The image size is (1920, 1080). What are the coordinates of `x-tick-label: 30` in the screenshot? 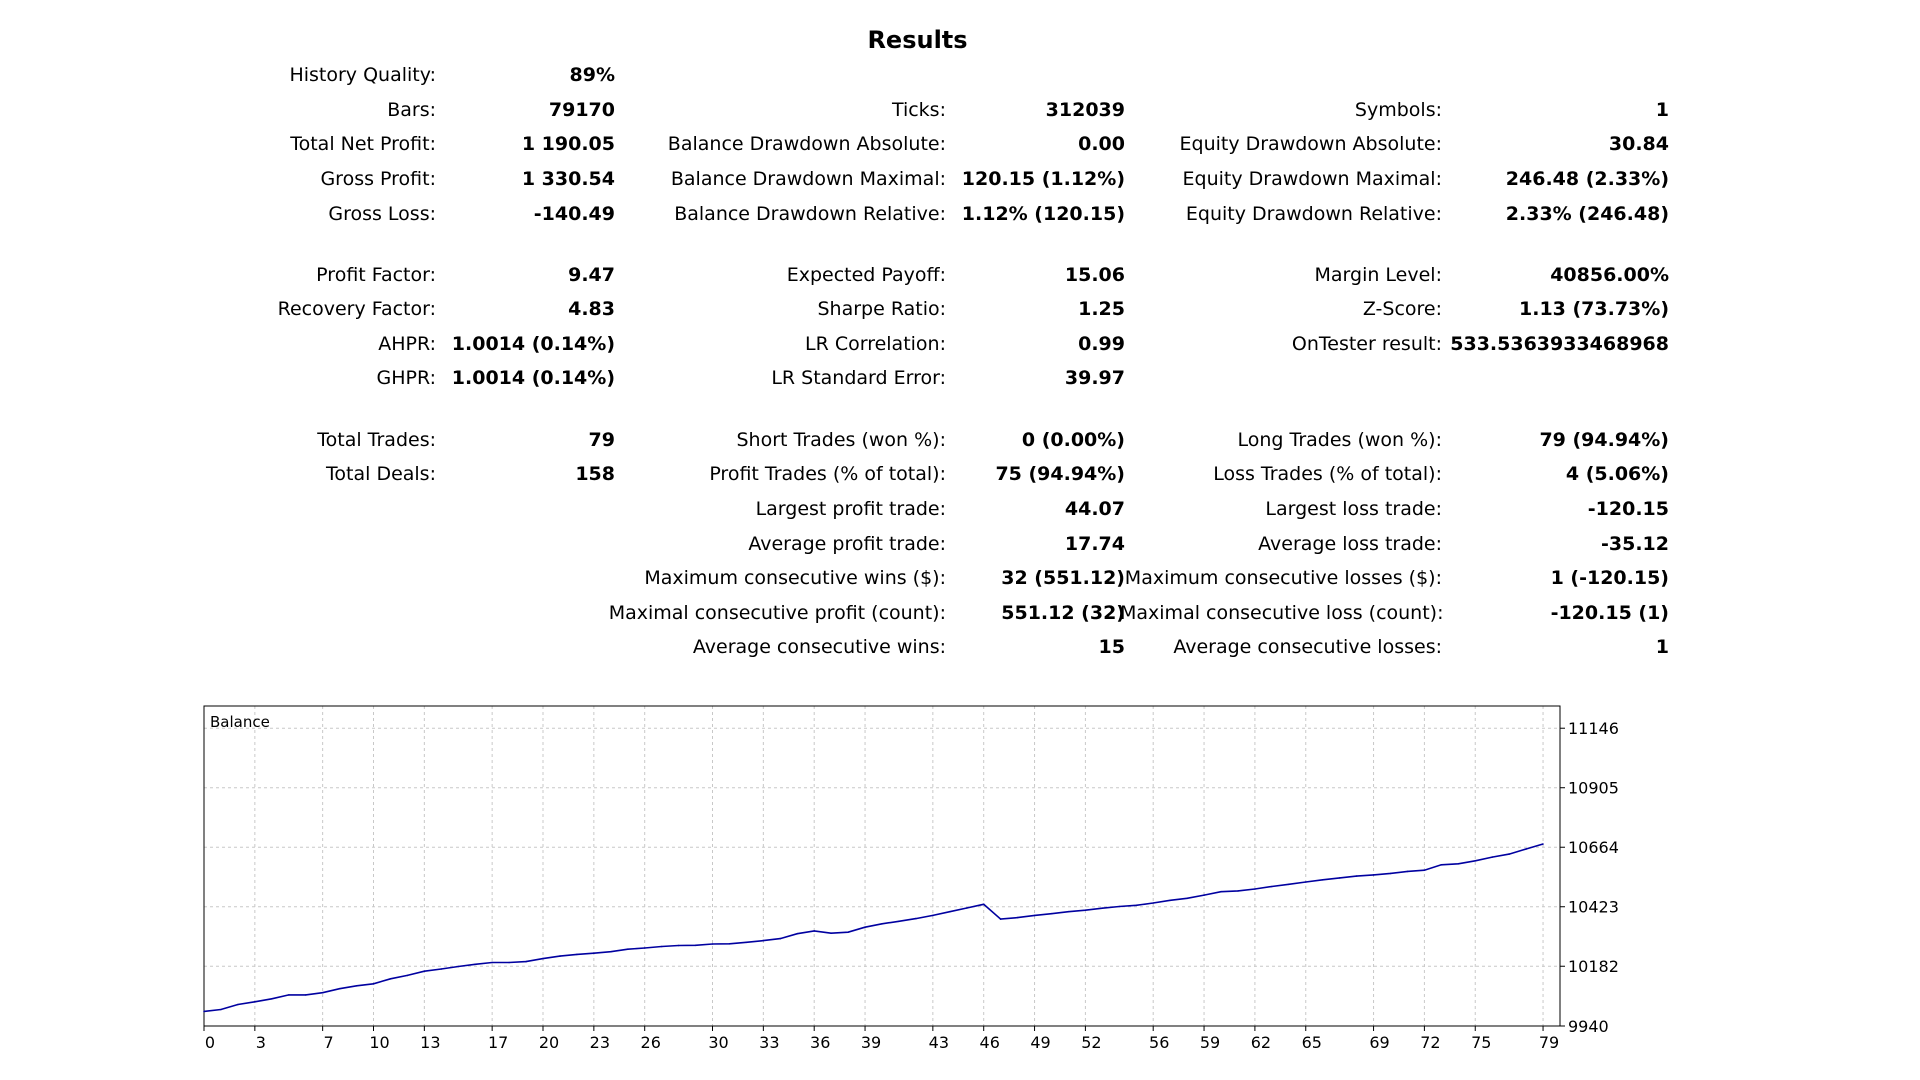 It's located at (718, 1042).